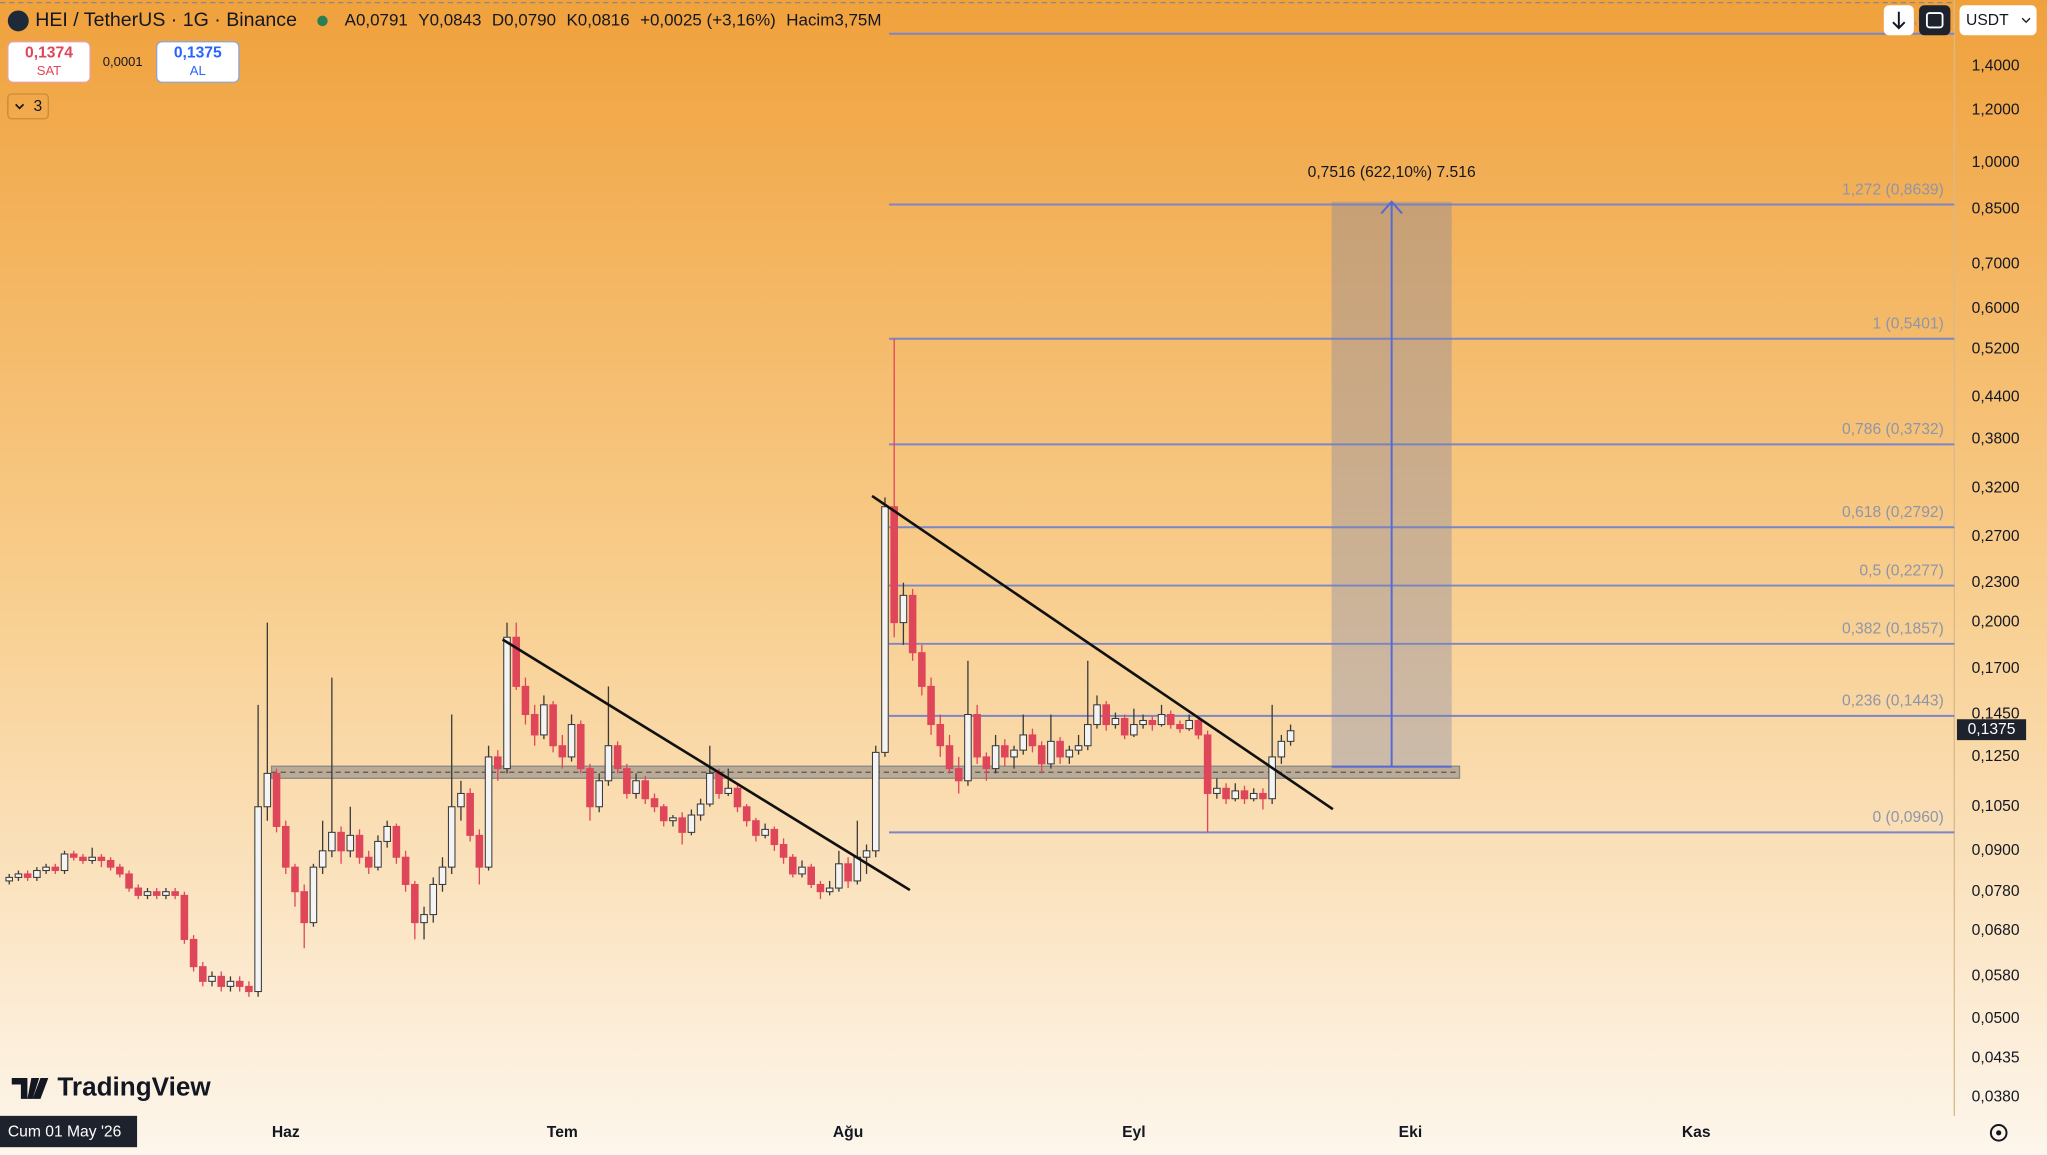 The width and height of the screenshot is (2047, 1155). I want to click on replay-box, so click(1935, 20).